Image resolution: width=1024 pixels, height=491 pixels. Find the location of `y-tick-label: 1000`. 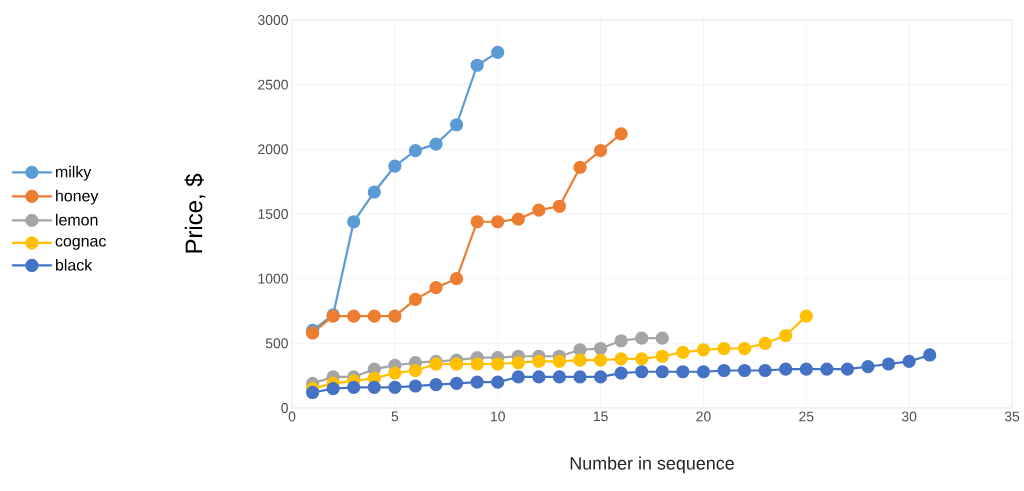

y-tick-label: 1000 is located at coordinates (273, 278).